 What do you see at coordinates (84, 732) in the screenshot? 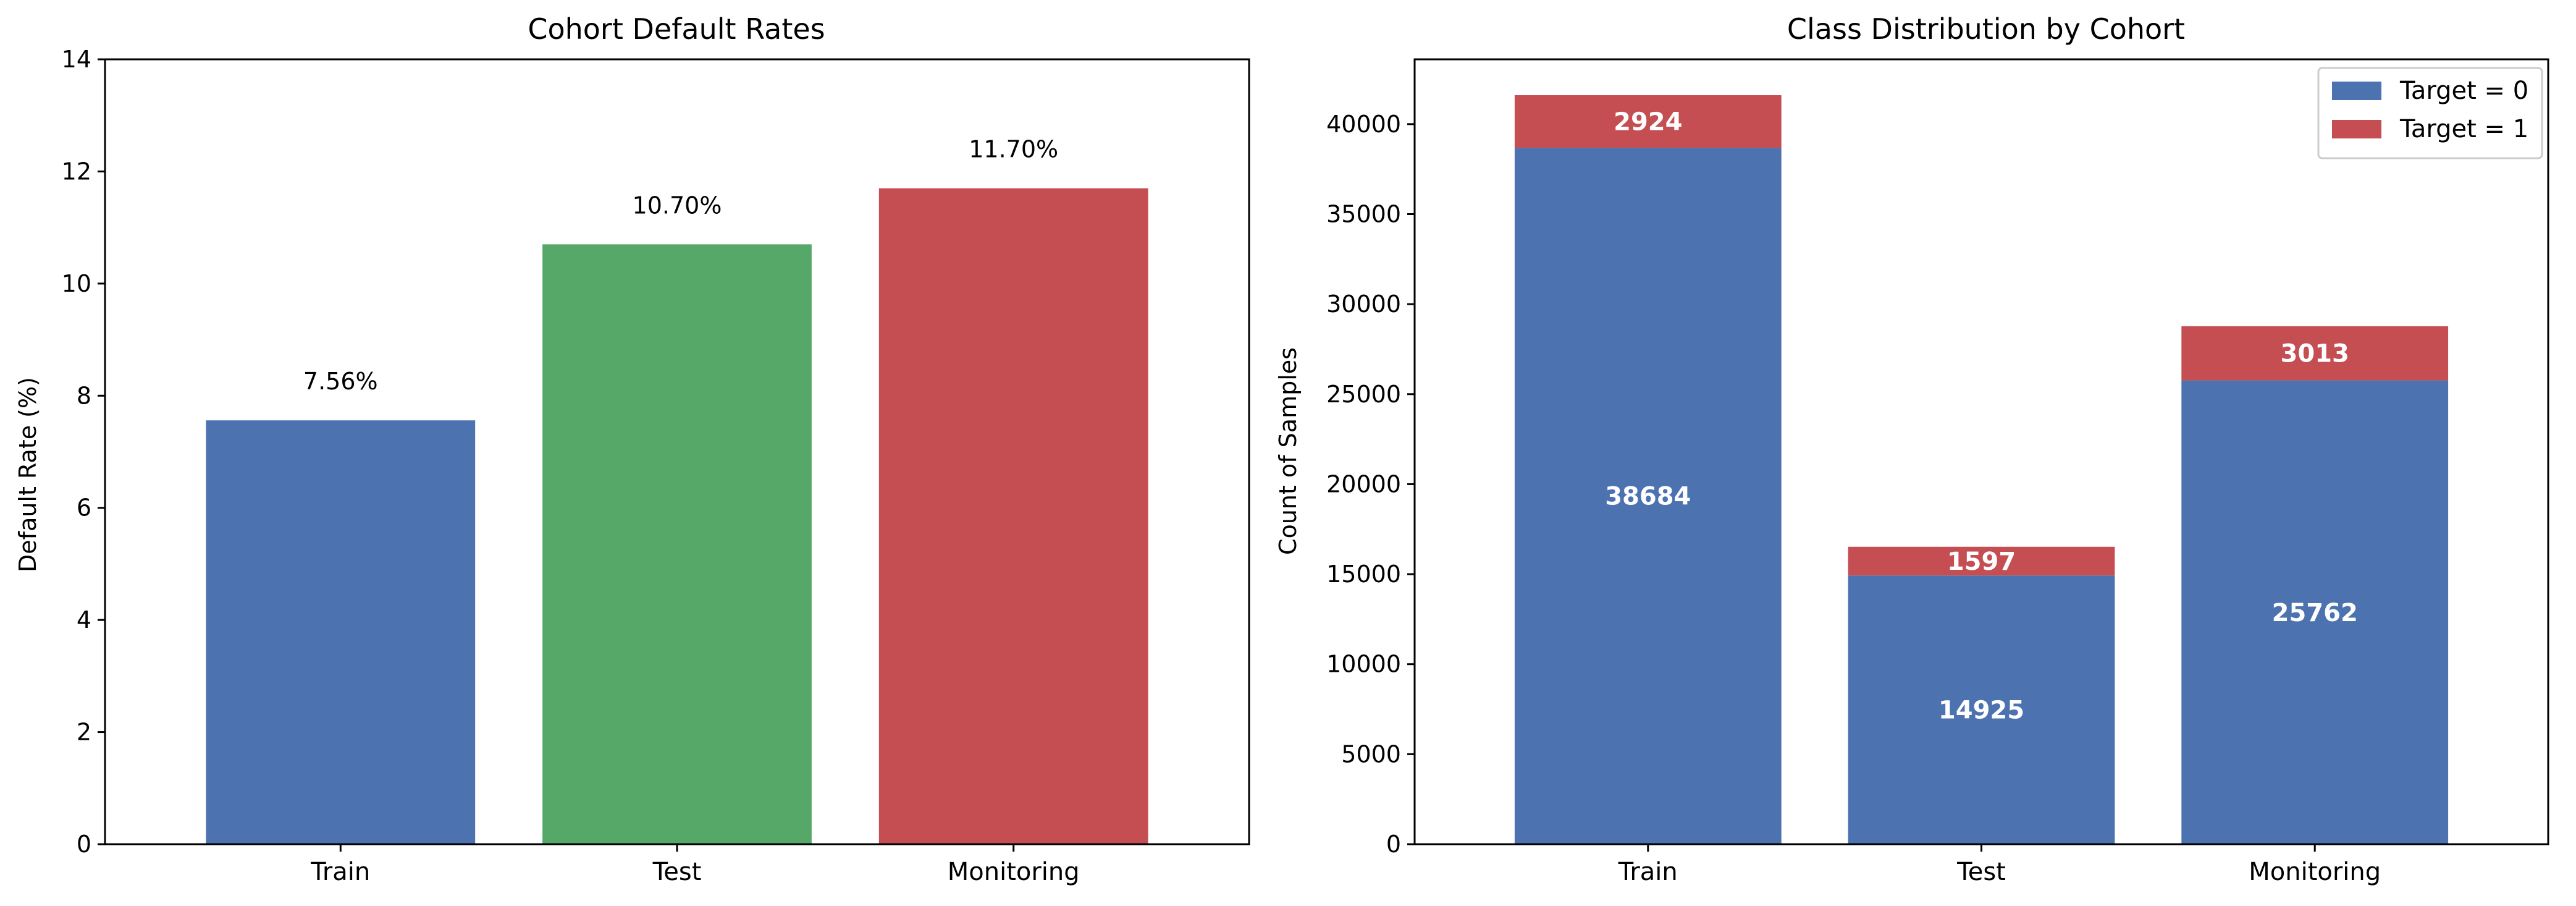
I see `y-tick-label: 2` at bounding box center [84, 732].